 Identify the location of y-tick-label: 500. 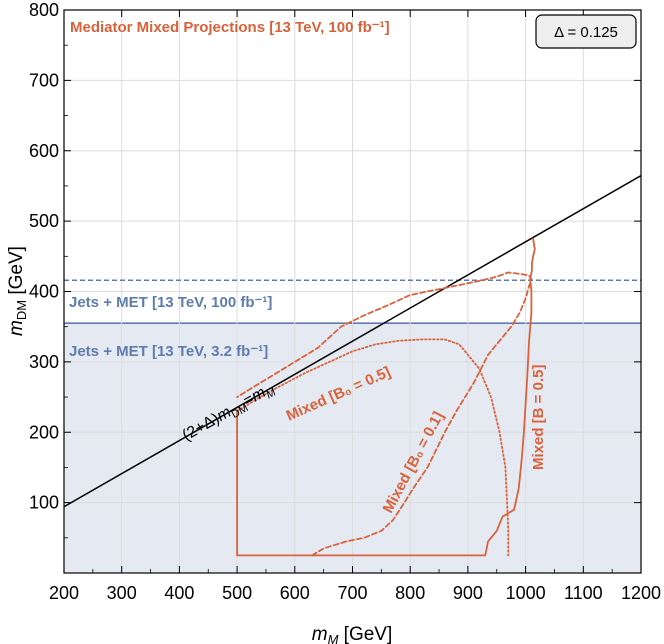
(44, 221).